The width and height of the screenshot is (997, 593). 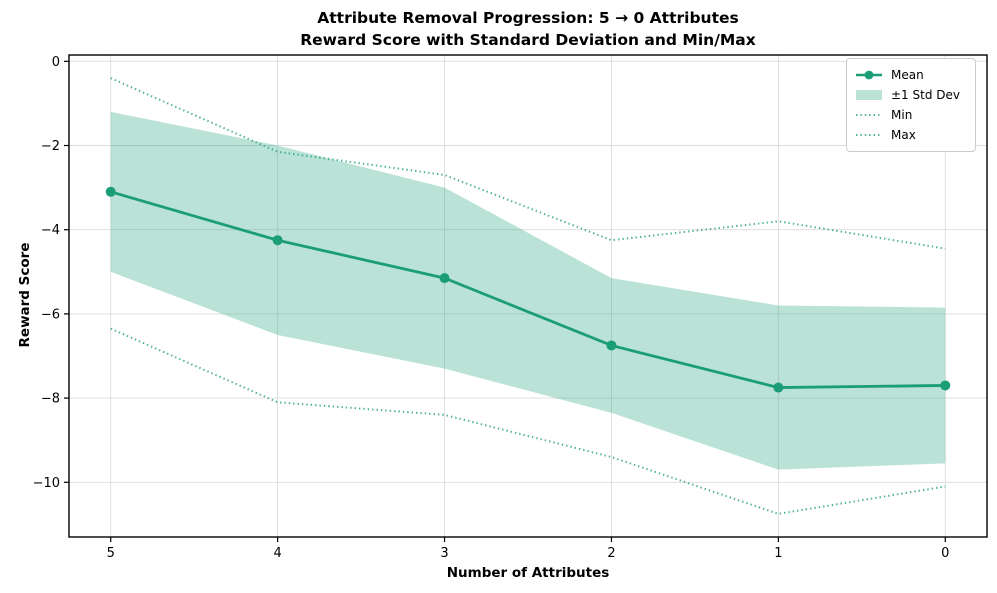 I want to click on y-tick-label: −6, so click(x=50, y=314).